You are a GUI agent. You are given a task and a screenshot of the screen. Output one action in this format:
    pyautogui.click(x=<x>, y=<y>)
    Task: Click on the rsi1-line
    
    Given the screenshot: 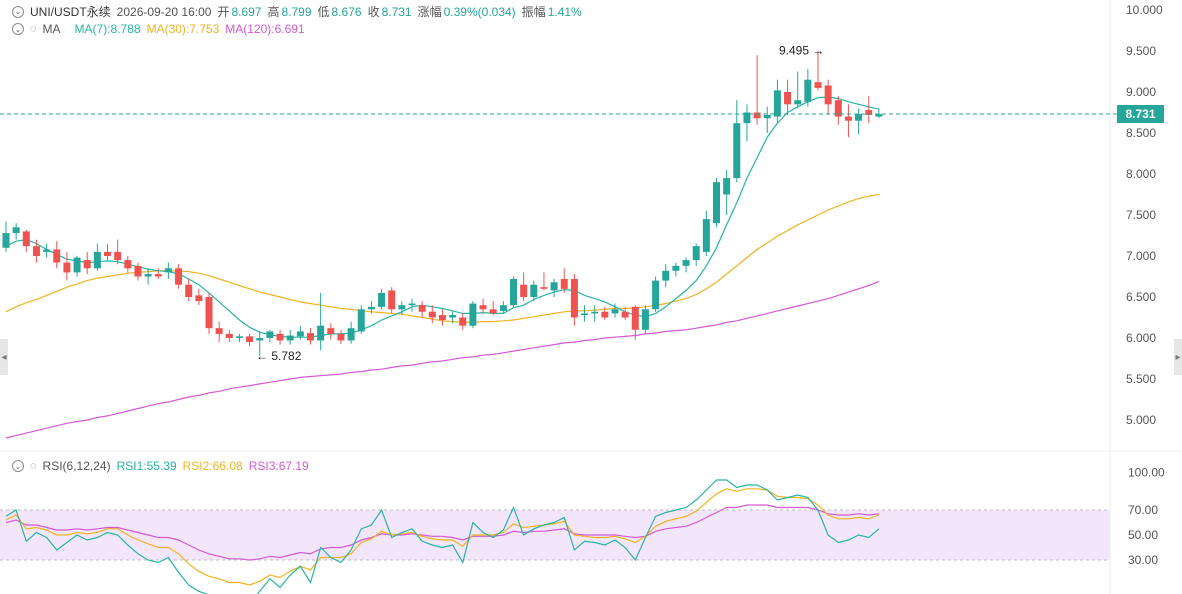 What is the action you would take?
    pyautogui.click(x=442, y=536)
    